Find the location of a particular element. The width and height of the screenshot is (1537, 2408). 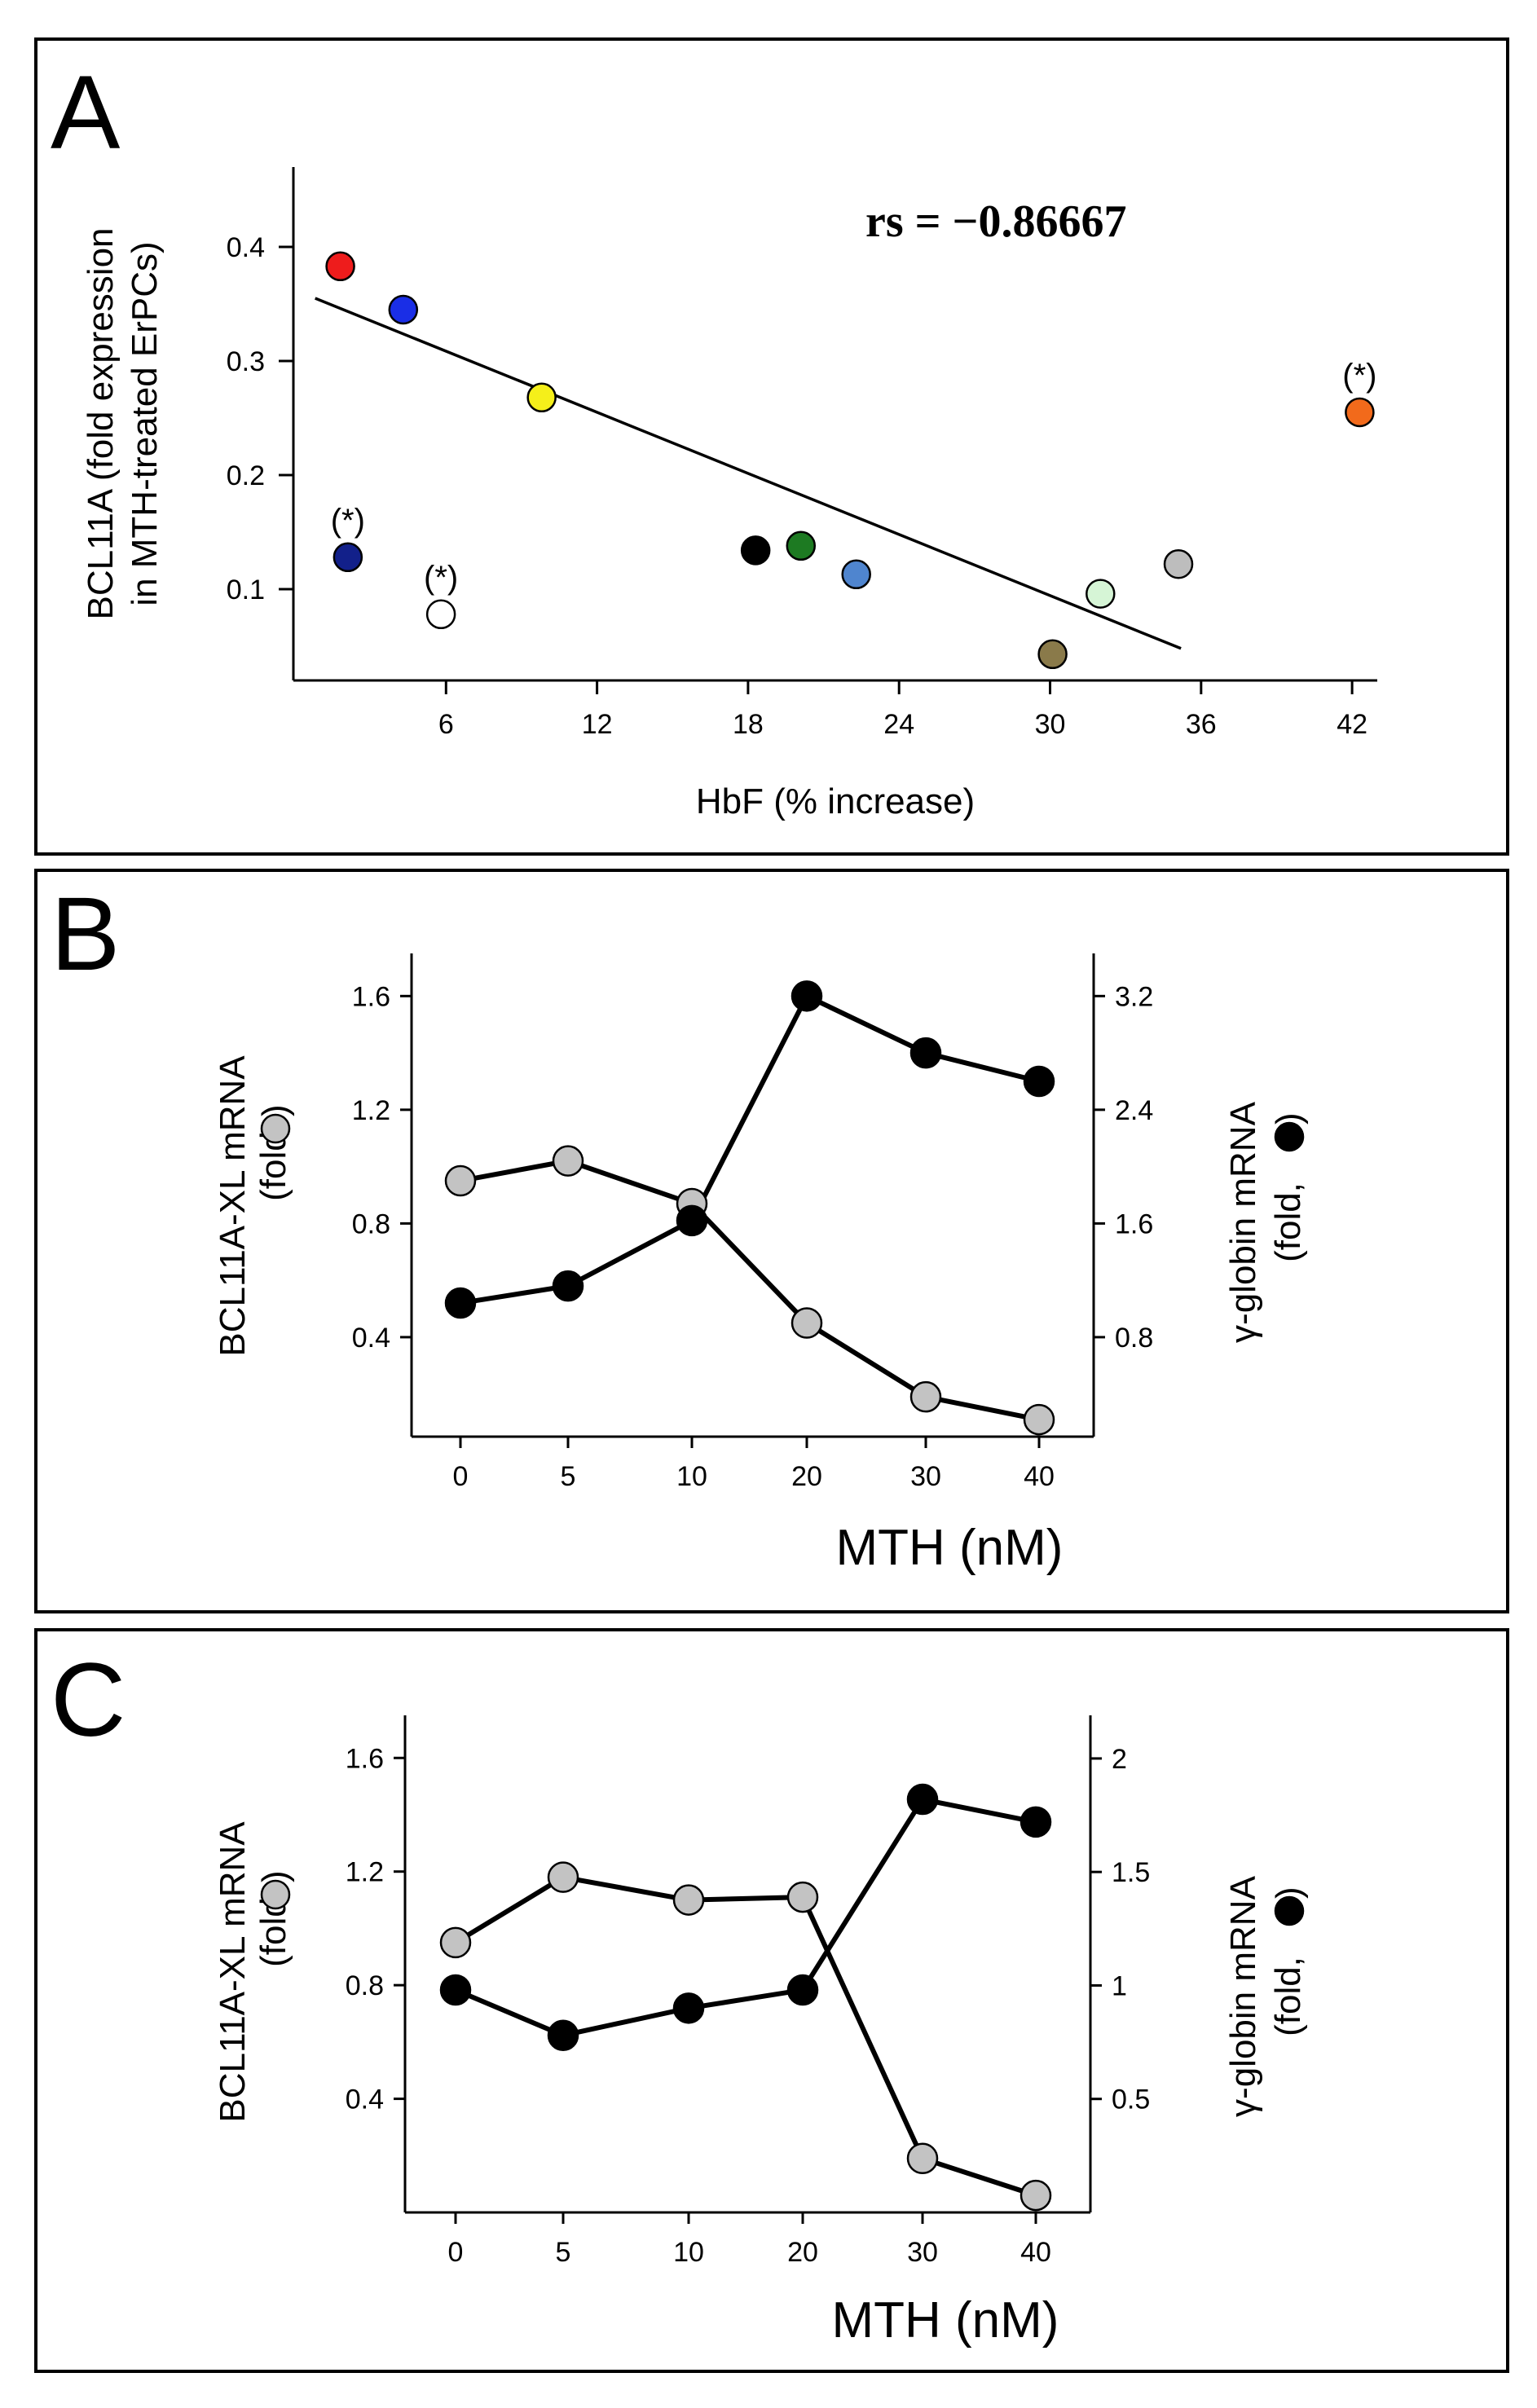

panel-b-left-legend-close: ) is located at coordinates (275, 1110).